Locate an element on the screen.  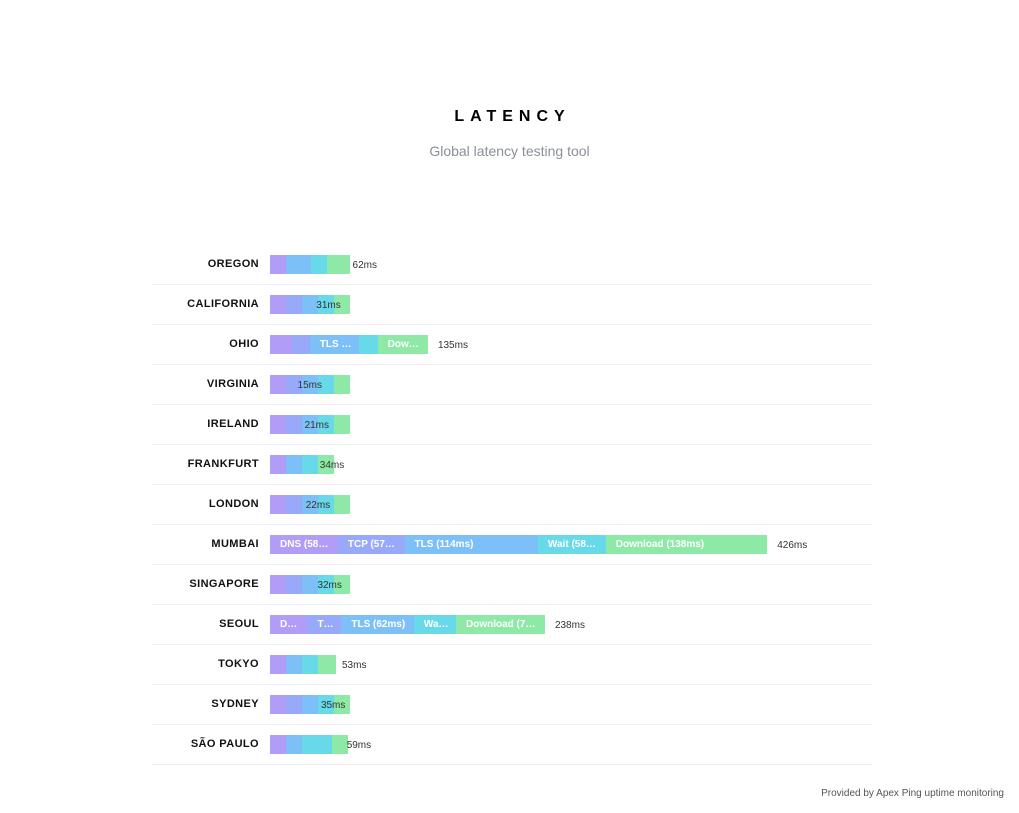
region-label: VIRGINIA is located at coordinates (232, 384).